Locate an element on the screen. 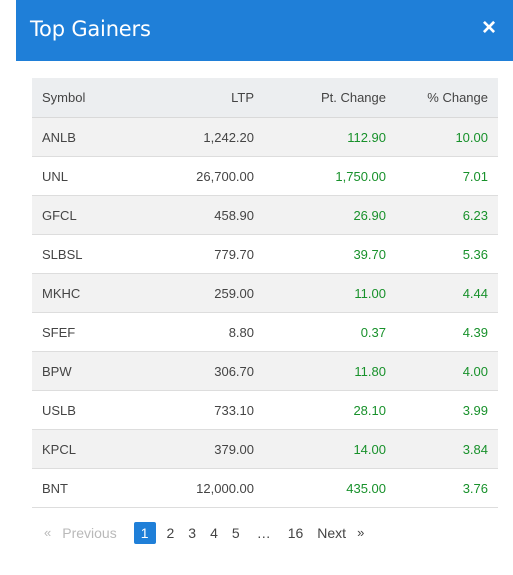 The width and height of the screenshot is (513, 575). page-2-button: 2 is located at coordinates (170, 533).